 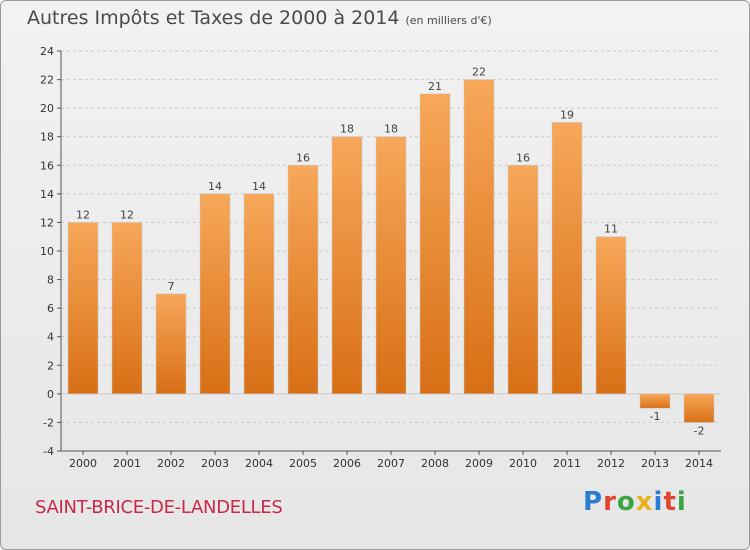 What do you see at coordinates (644, 502) in the screenshot?
I see `logo-letter: x` at bounding box center [644, 502].